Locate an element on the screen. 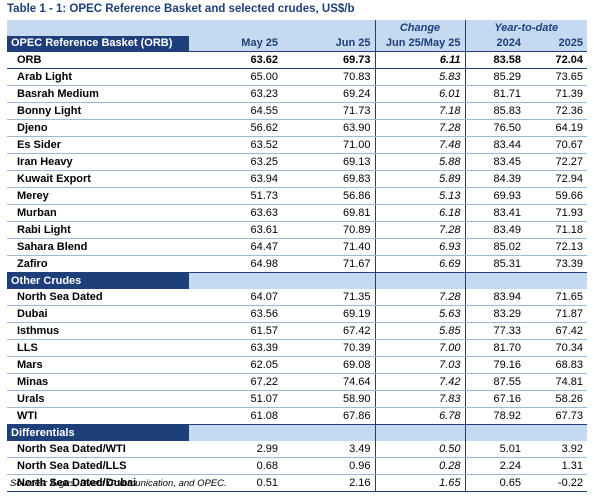 Image resolution: width=594 pixels, height=496 pixels. value-ytd2025: 71.39 is located at coordinates (556, 94).